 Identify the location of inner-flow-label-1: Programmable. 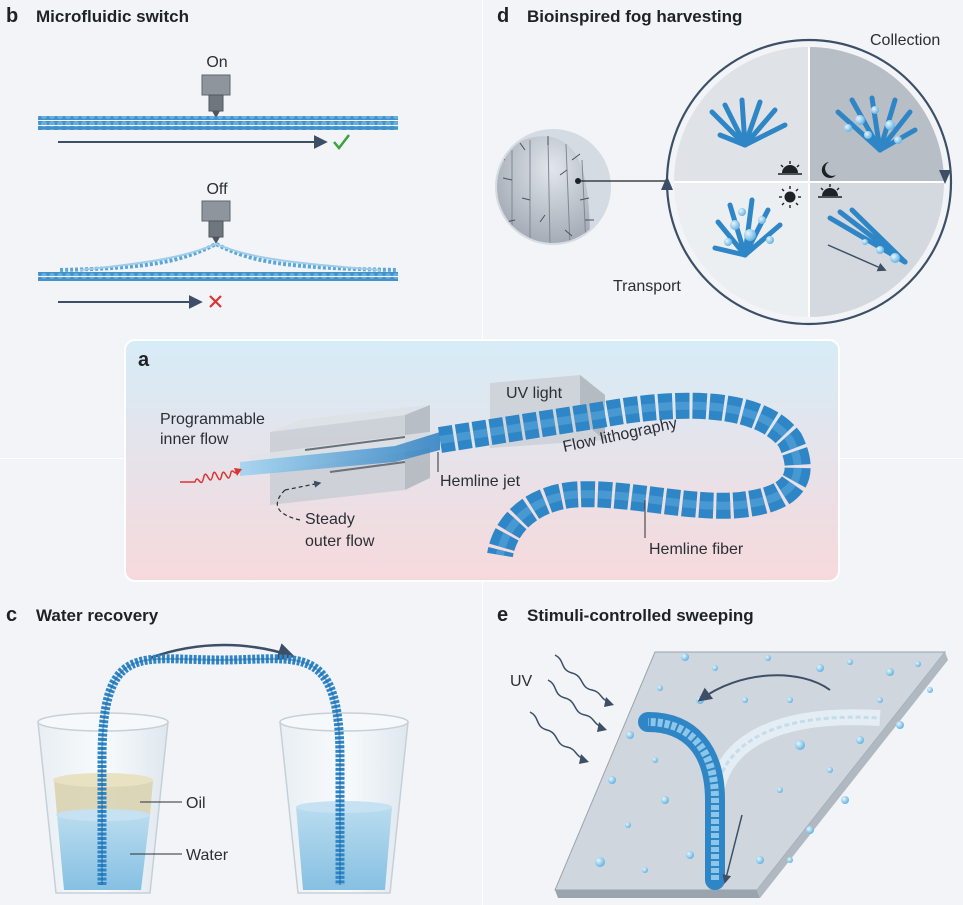
(212, 419).